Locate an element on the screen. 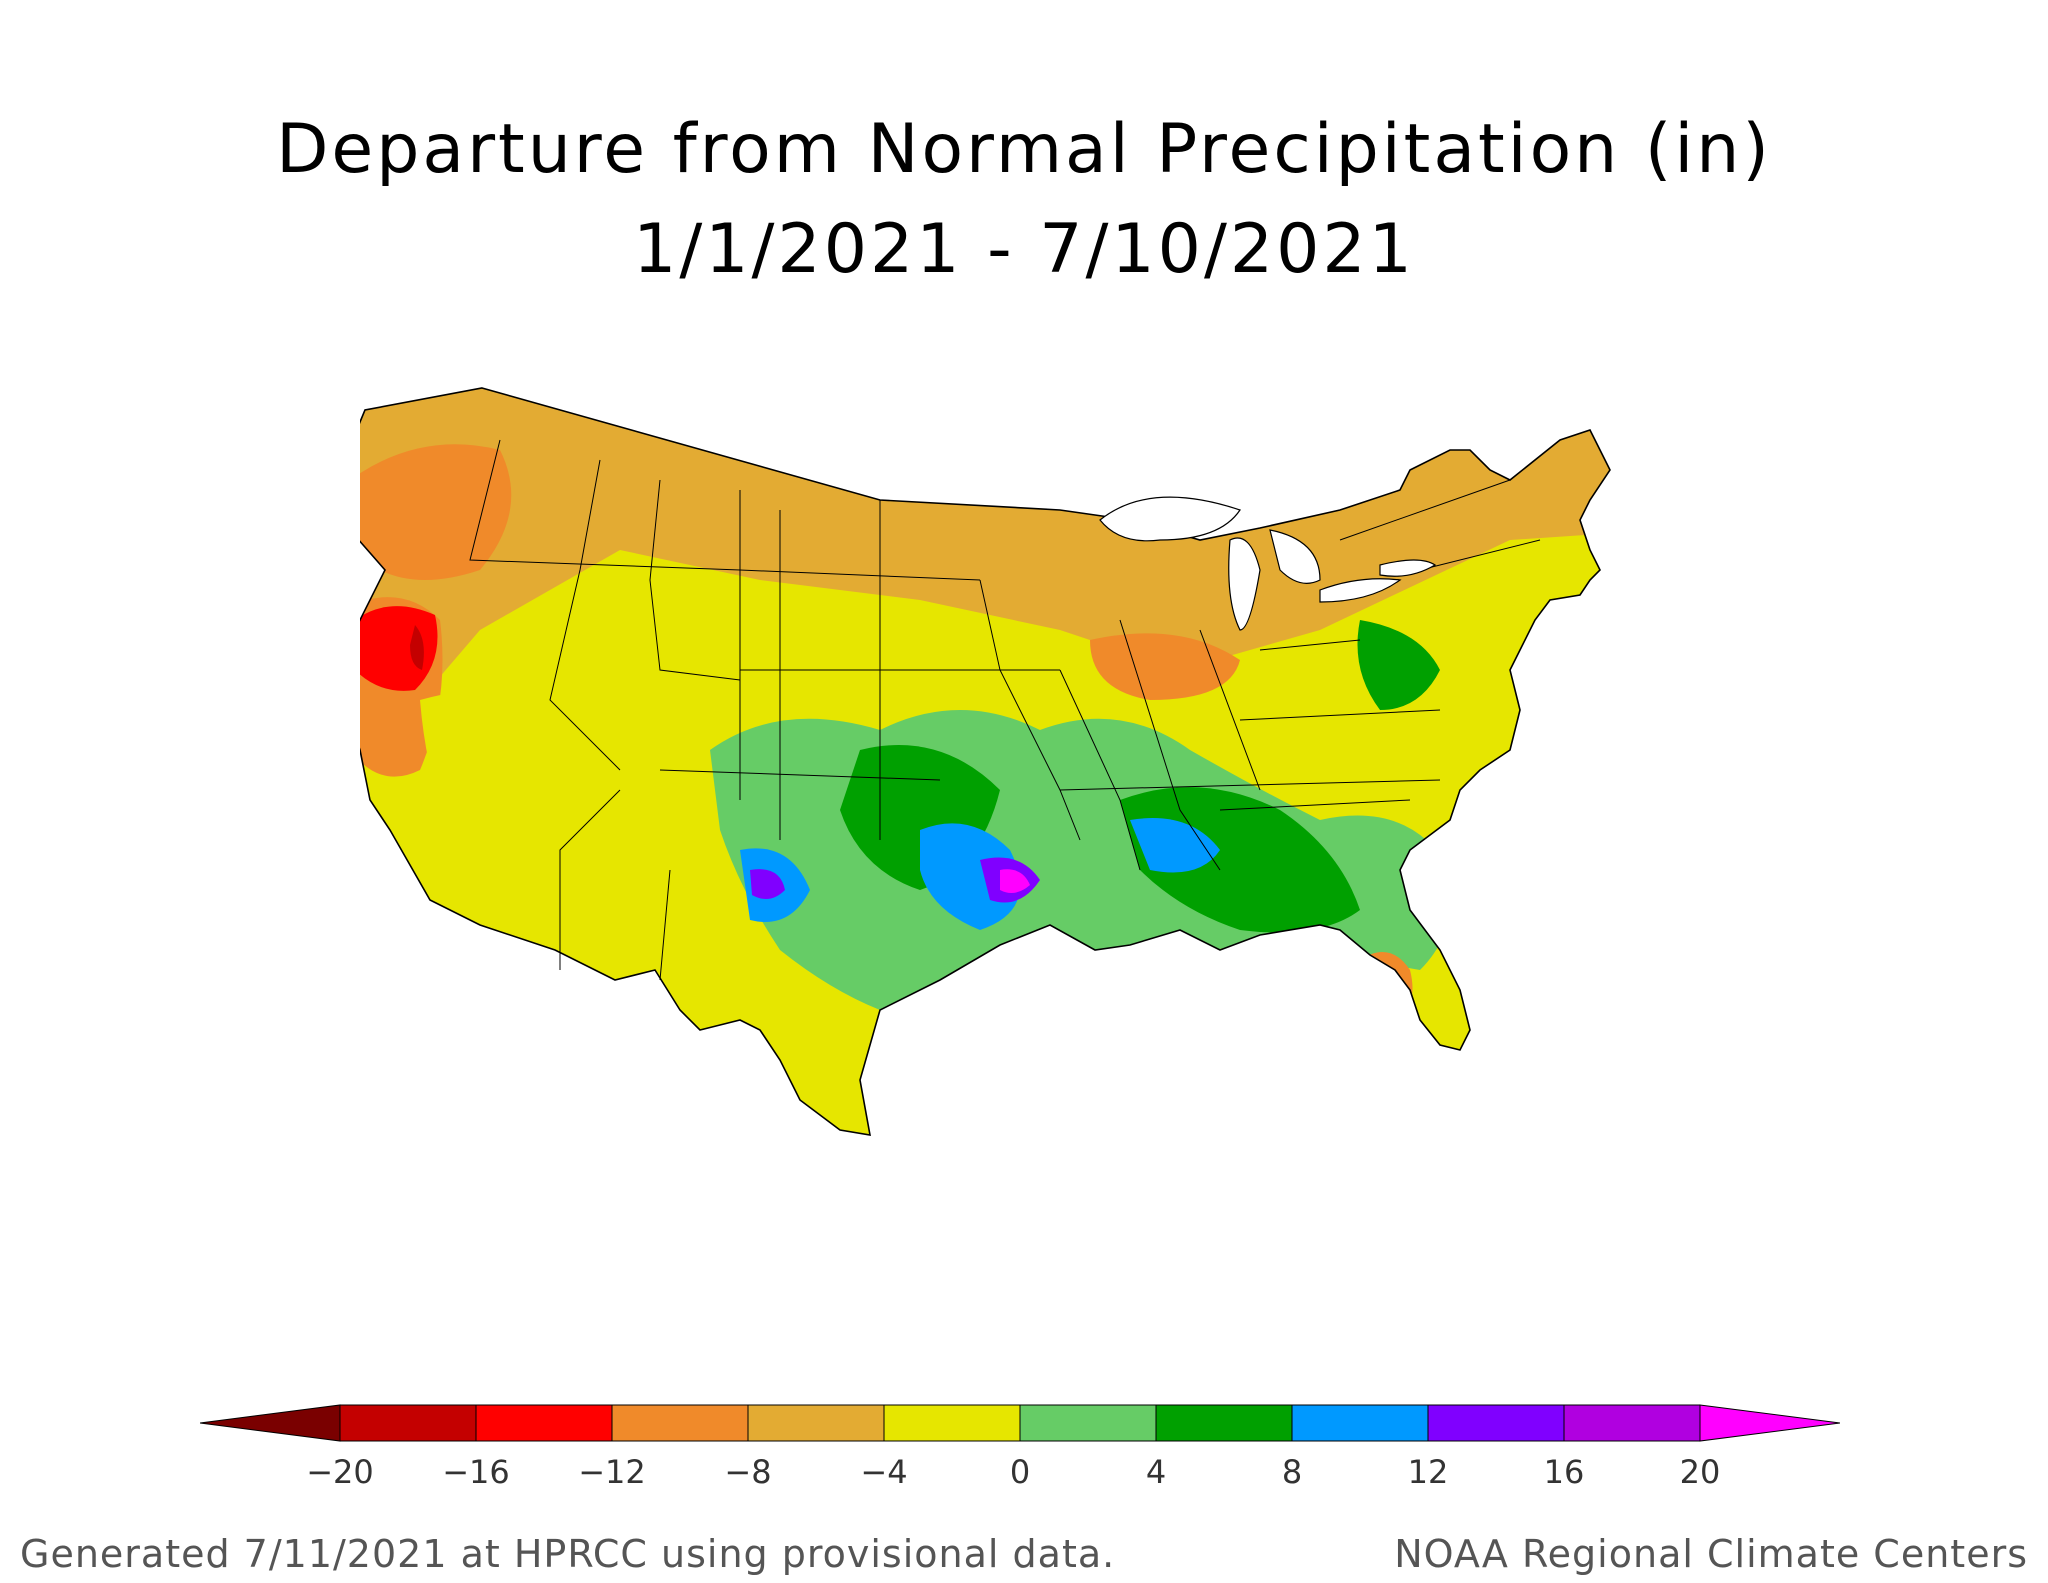 The height and width of the screenshot is (1583, 2048). legend-tick-label: 20 is located at coordinates (1700, 1472).